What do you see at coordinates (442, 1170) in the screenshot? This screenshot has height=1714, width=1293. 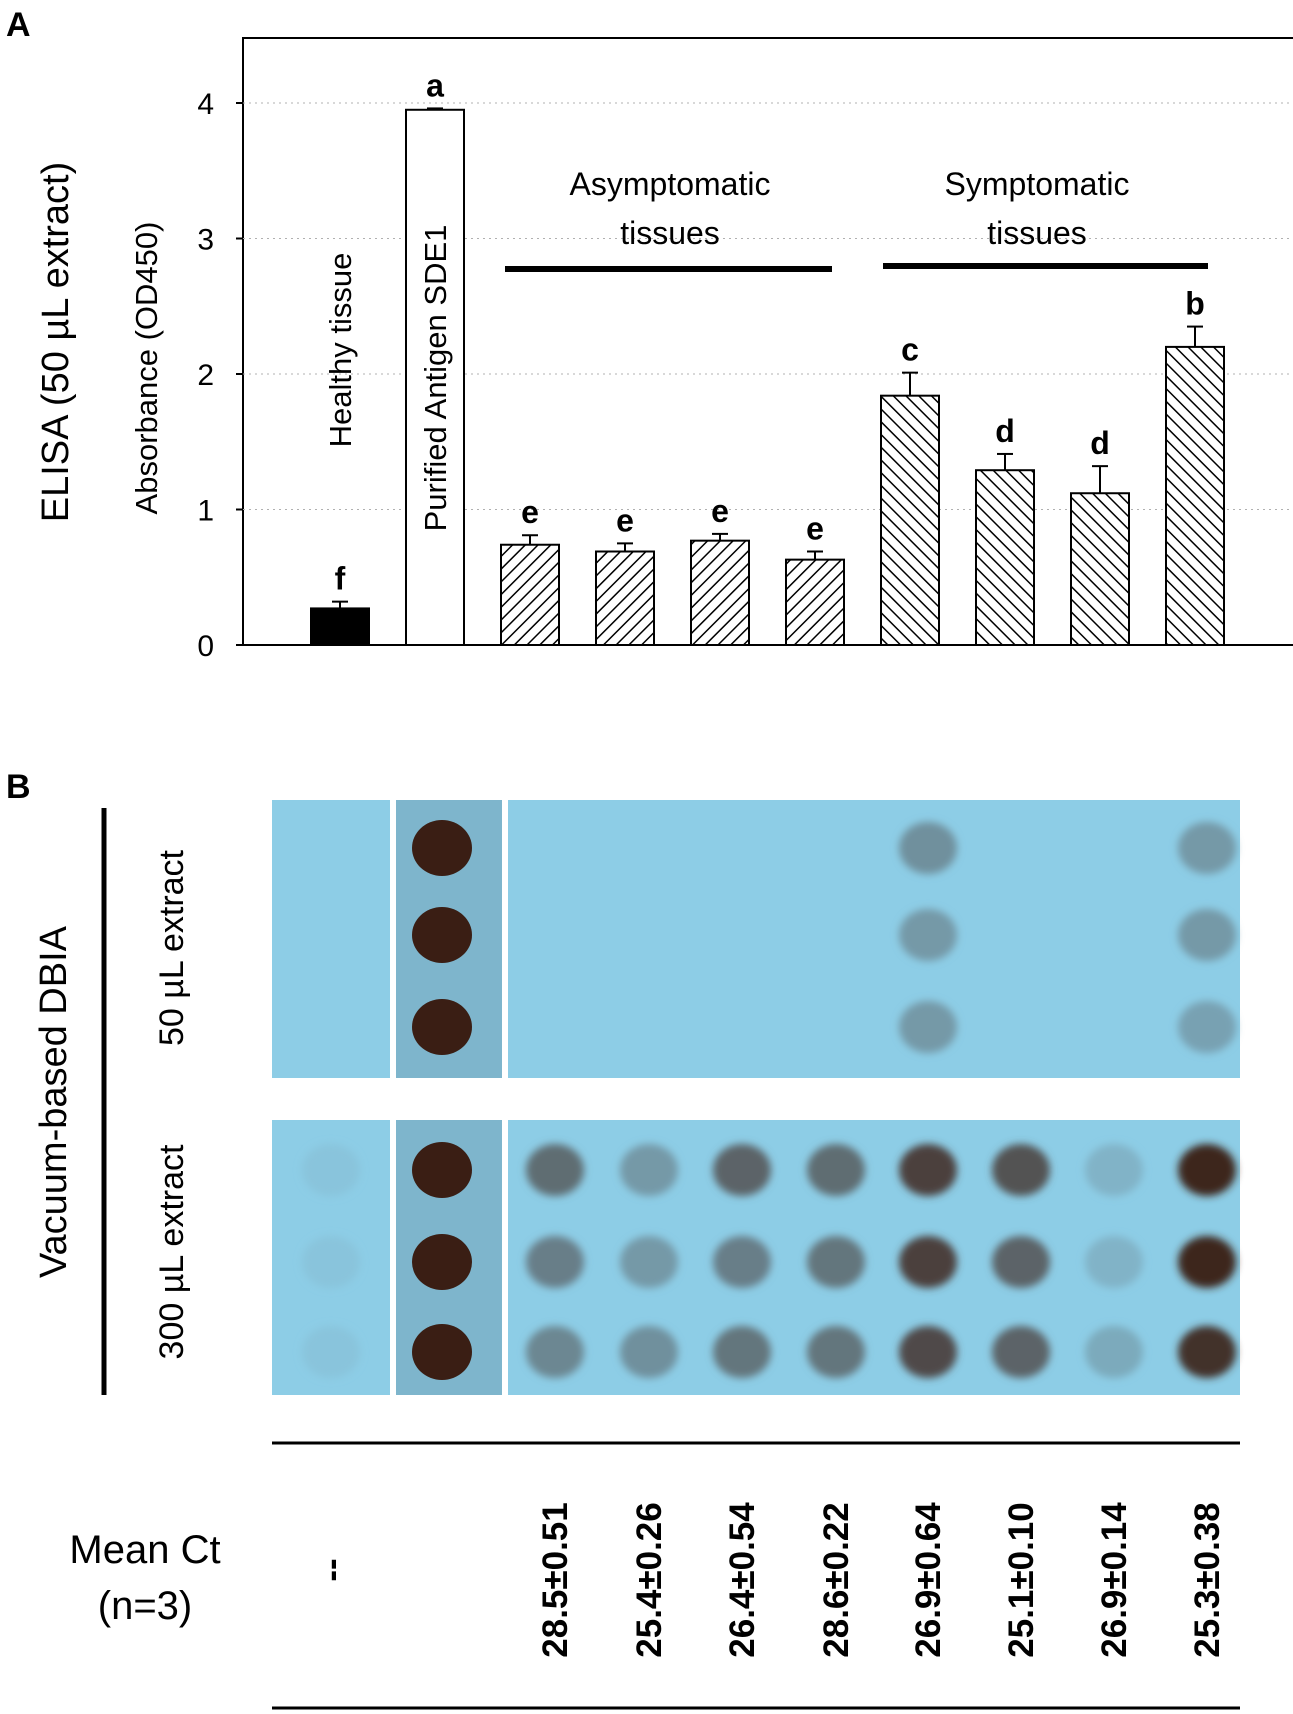 I see `blot-spot-300ul-col2-rep1` at bounding box center [442, 1170].